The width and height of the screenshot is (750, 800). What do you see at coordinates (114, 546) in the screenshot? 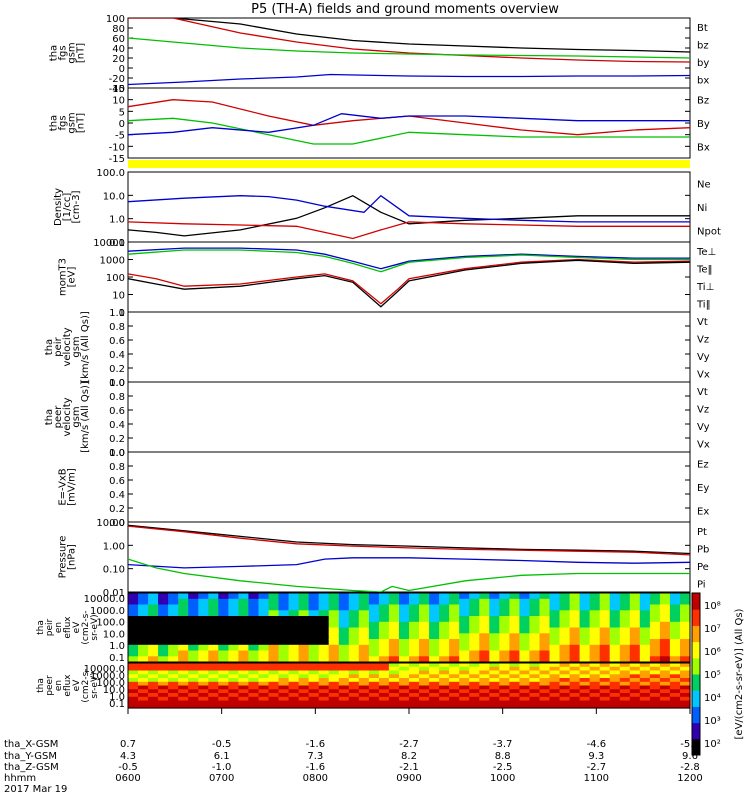
I see `y-tick-label: 1.00` at bounding box center [114, 546].